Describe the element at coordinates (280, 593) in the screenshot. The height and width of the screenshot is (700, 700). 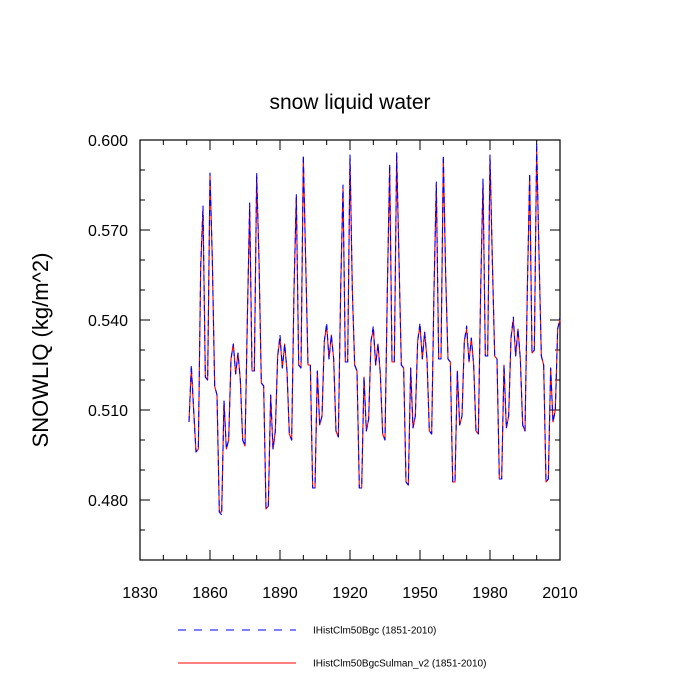
I see `x-tick-label: 1890` at that location.